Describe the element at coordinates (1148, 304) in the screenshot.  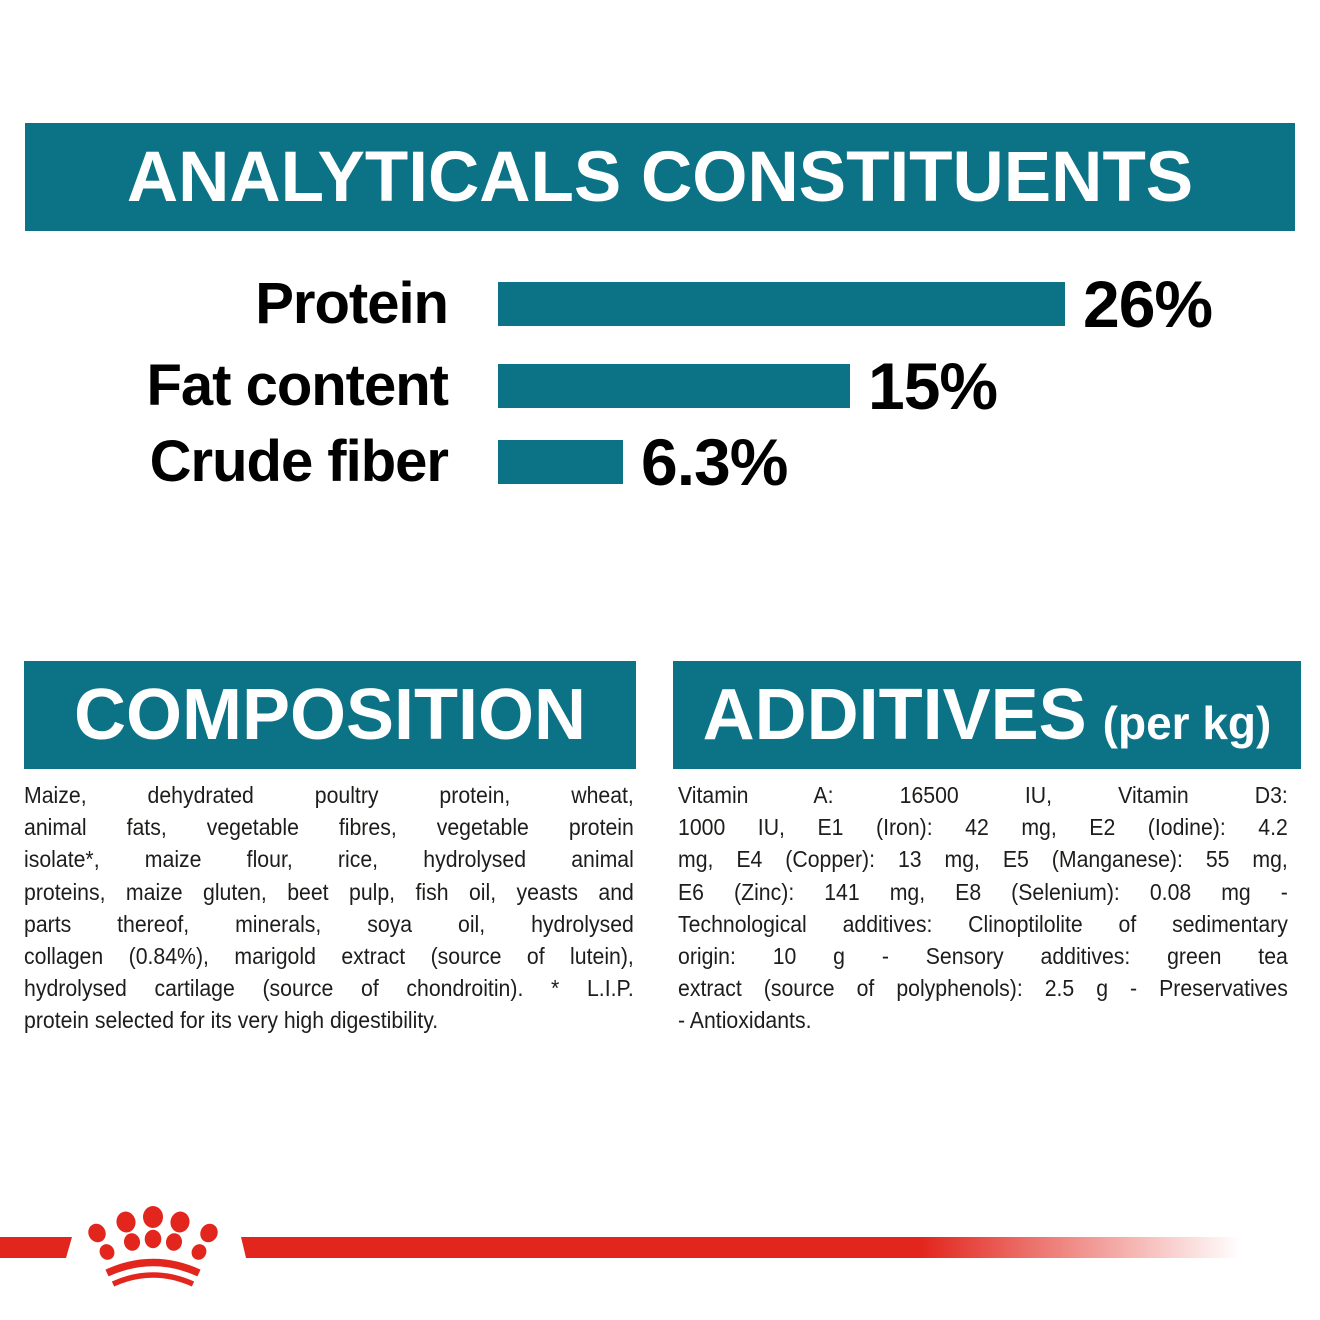
I see `chart-value-protein: 26%` at that location.